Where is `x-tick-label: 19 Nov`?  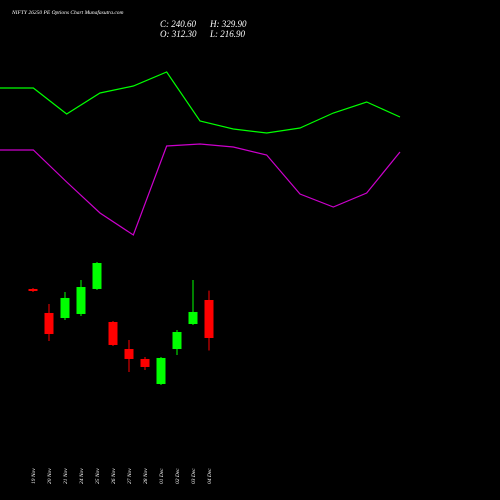 x-tick-label: 19 Nov is located at coordinates (34, 476).